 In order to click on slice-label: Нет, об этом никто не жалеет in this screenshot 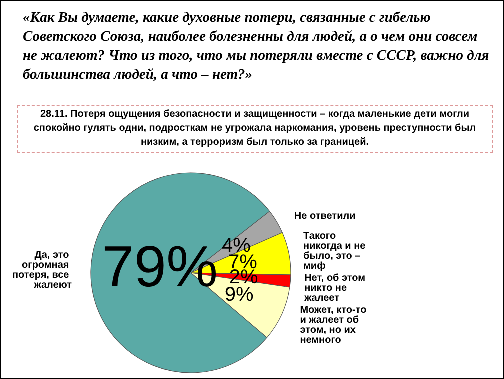, I will do `click(336, 288)`.